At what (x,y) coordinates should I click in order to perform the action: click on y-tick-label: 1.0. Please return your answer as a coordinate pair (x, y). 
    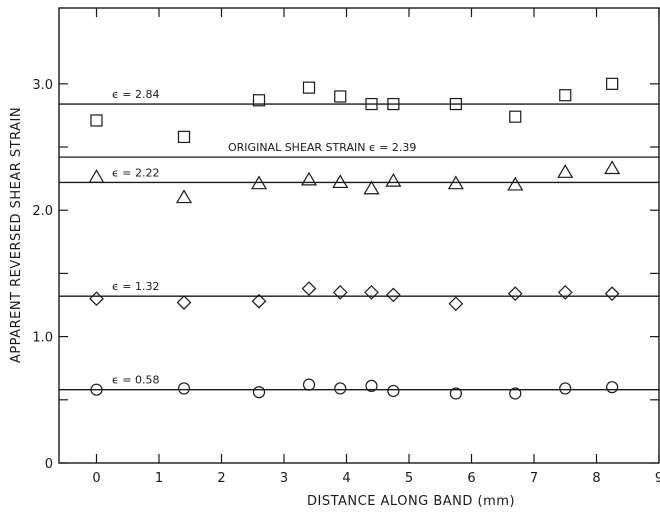
    Looking at the image, I should click on (42, 338).